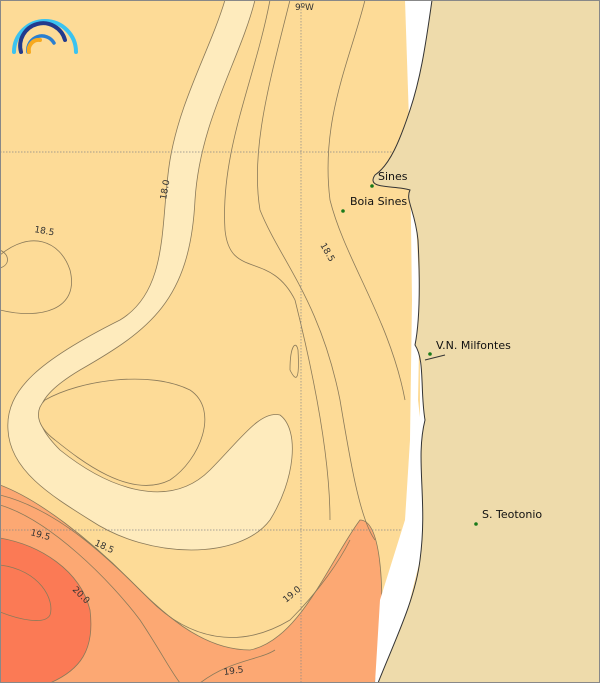 This screenshot has height=683, width=600. I want to click on place-label: Boia Sines, so click(378, 201).